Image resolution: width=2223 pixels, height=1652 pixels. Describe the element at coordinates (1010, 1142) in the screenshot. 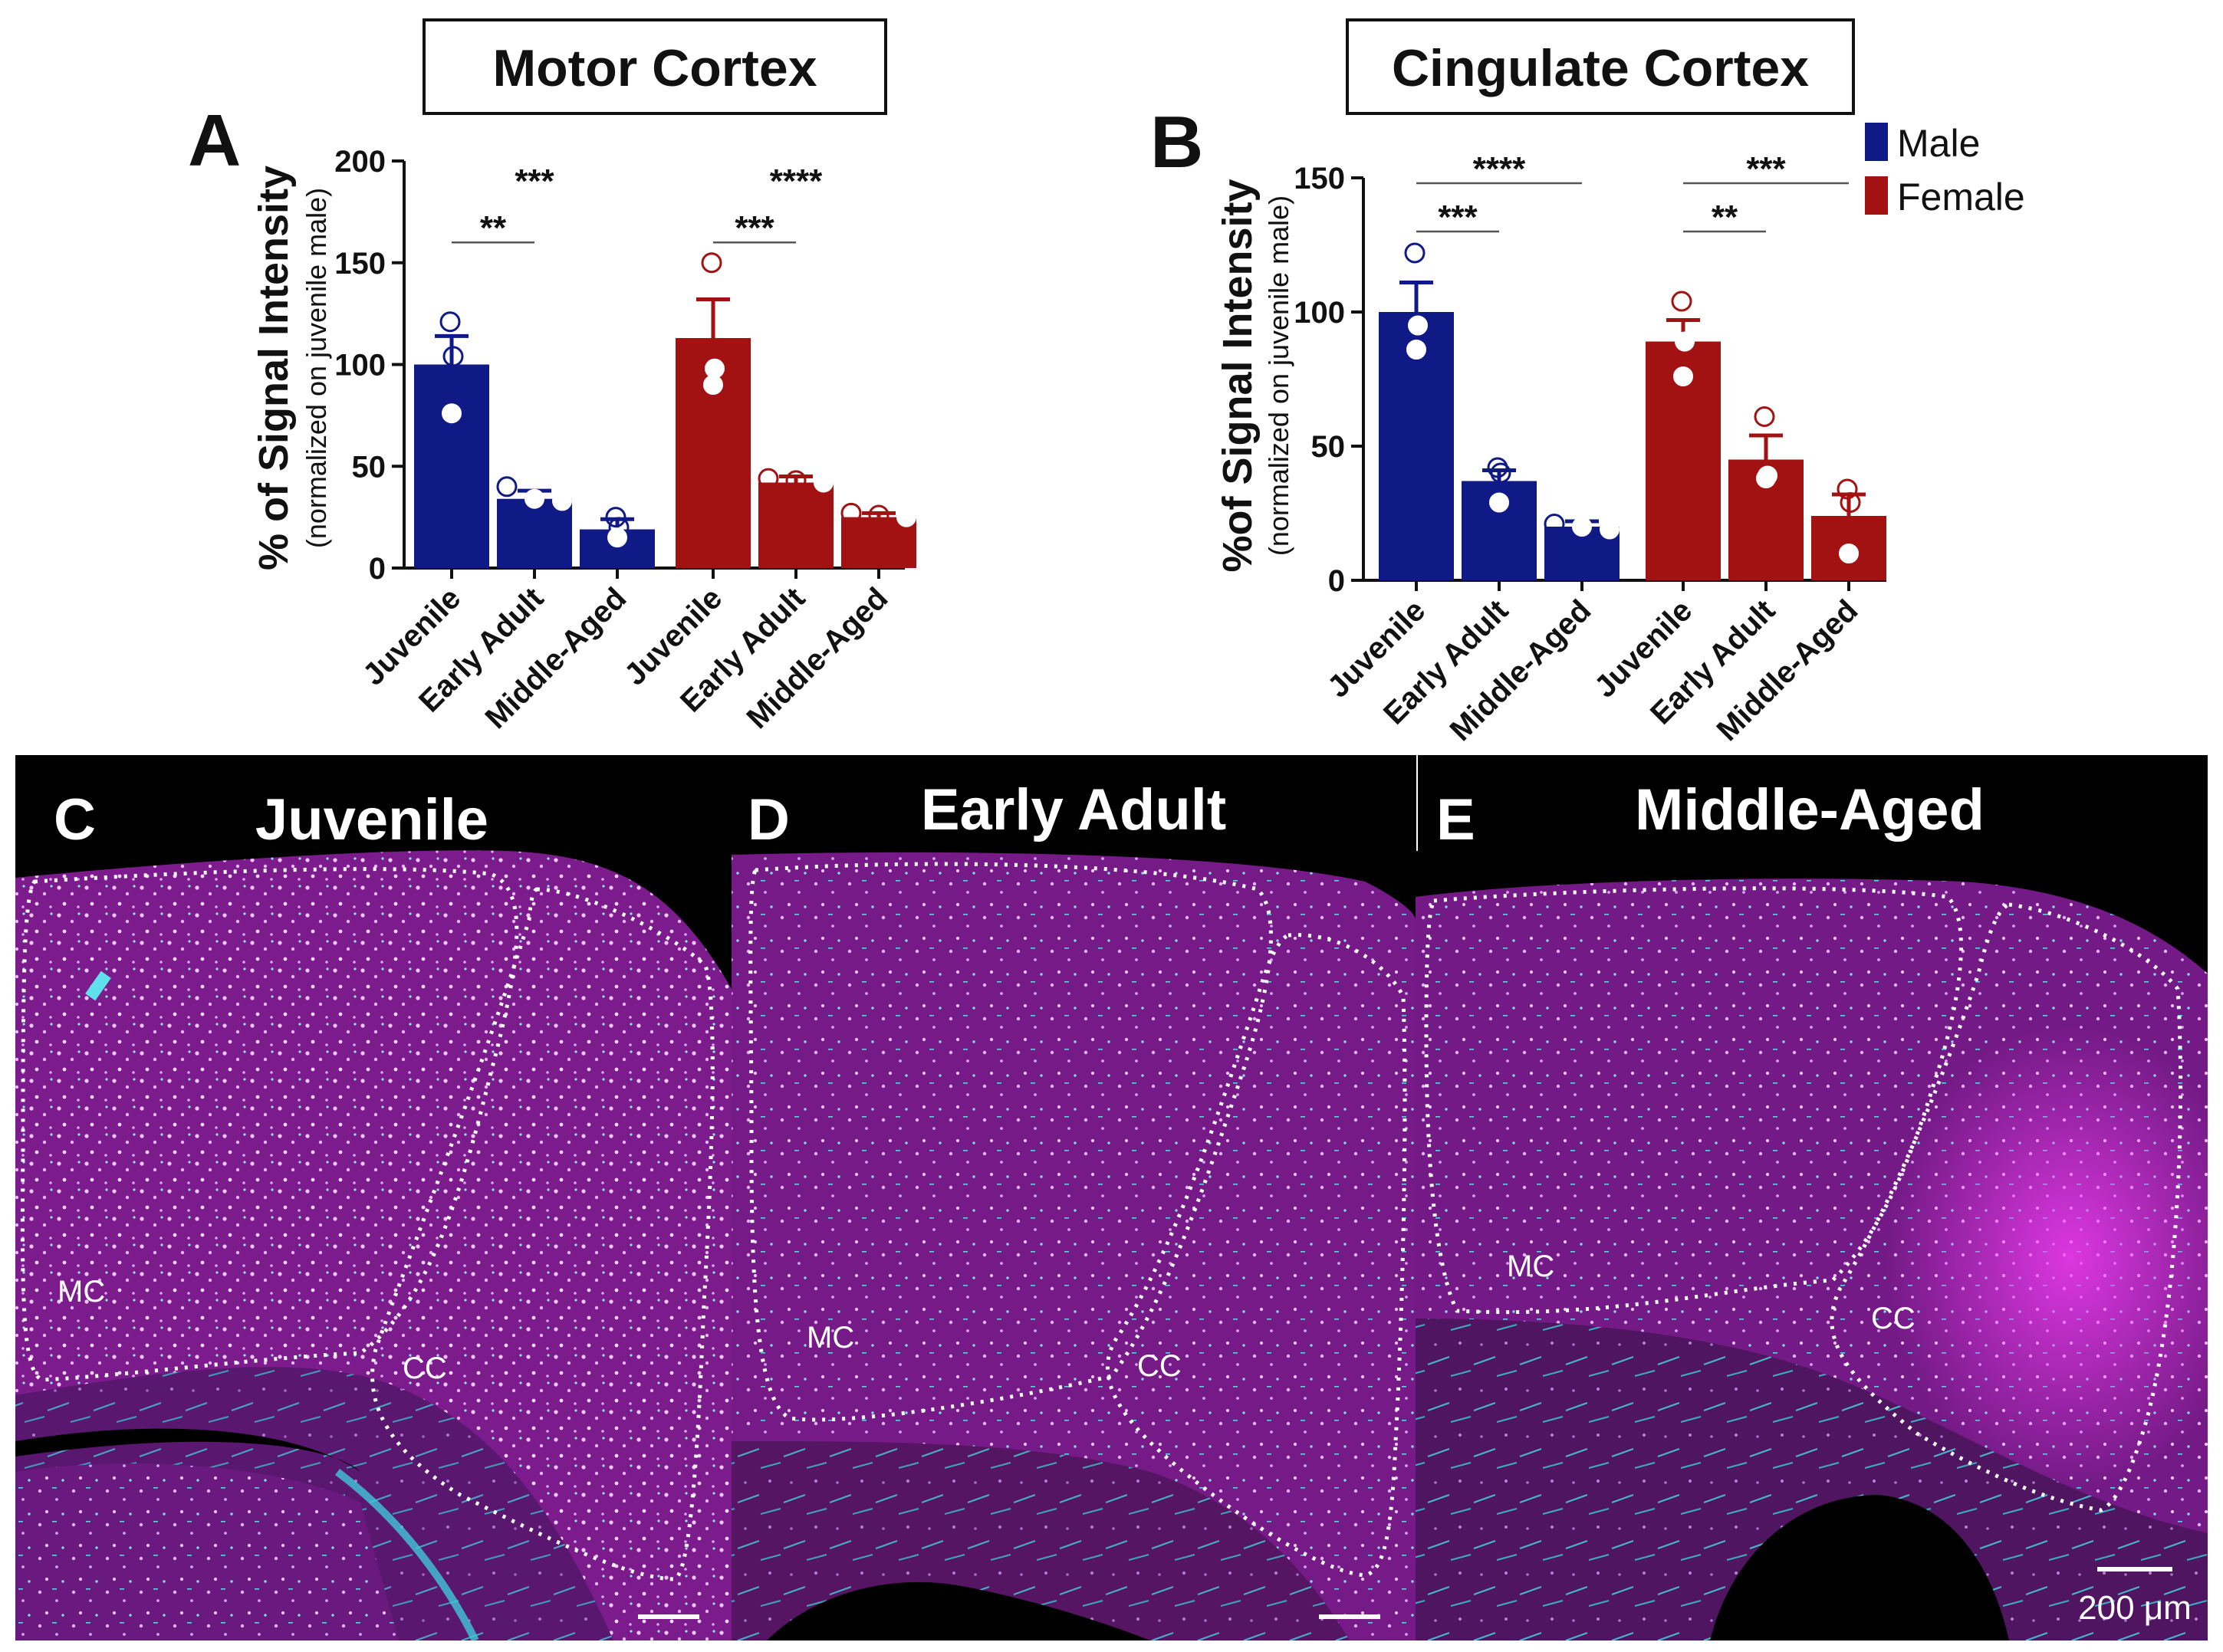

I see `micrograph-d-mc-outline` at that location.